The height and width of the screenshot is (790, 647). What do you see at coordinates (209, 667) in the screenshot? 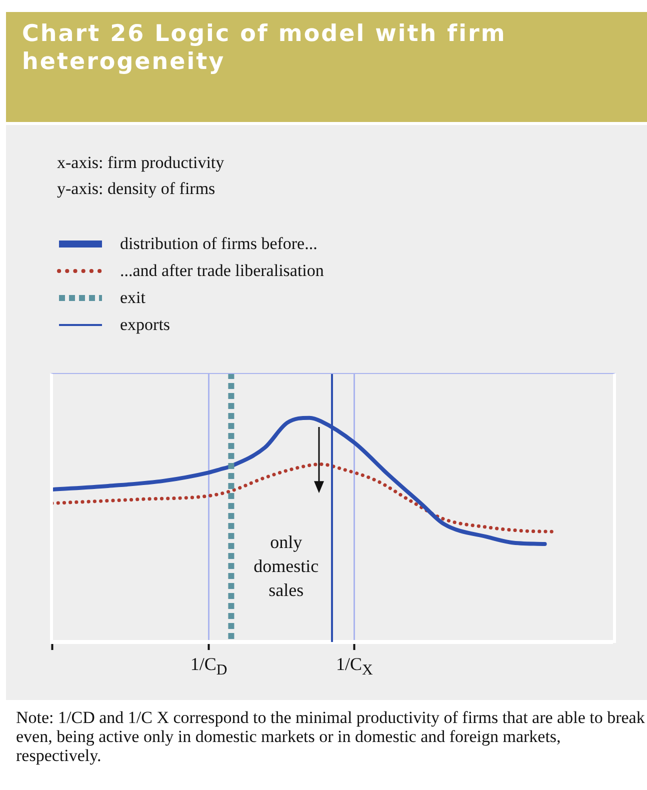
I see `x-tick-label: 1/C$_{D}$` at bounding box center [209, 667].